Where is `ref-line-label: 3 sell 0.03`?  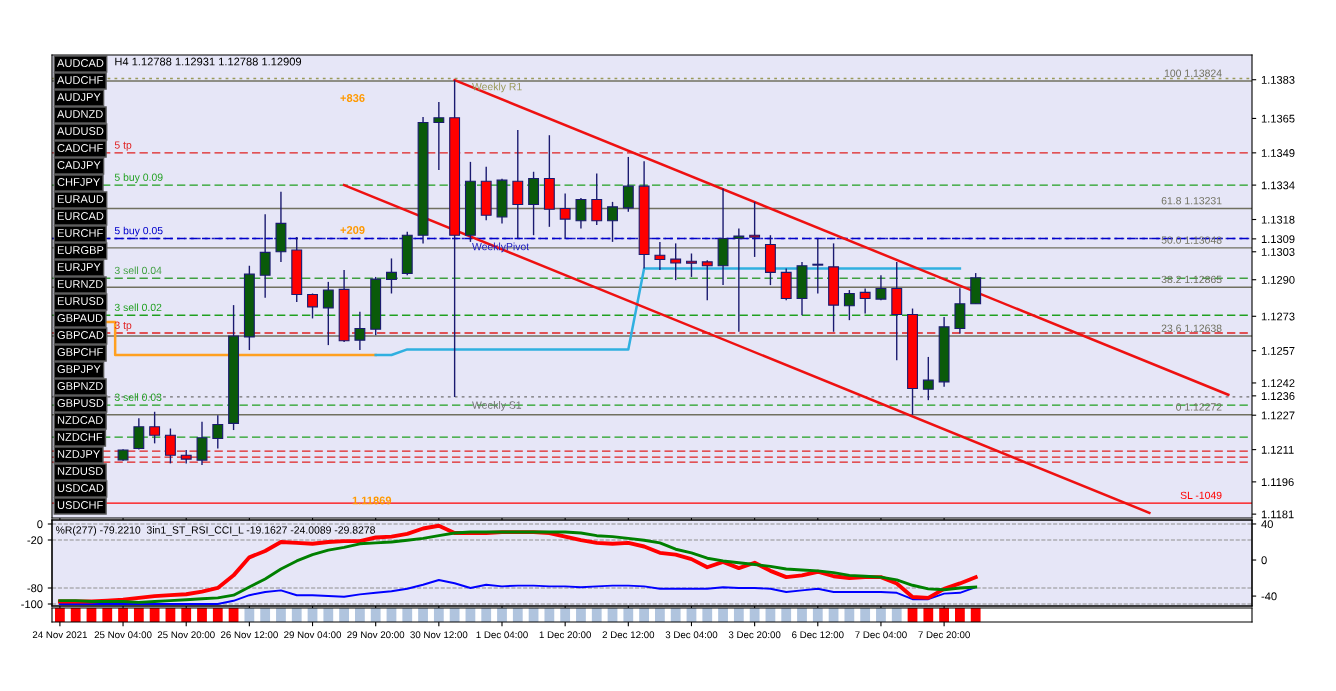 ref-line-label: 3 sell 0.03 is located at coordinates (138, 397).